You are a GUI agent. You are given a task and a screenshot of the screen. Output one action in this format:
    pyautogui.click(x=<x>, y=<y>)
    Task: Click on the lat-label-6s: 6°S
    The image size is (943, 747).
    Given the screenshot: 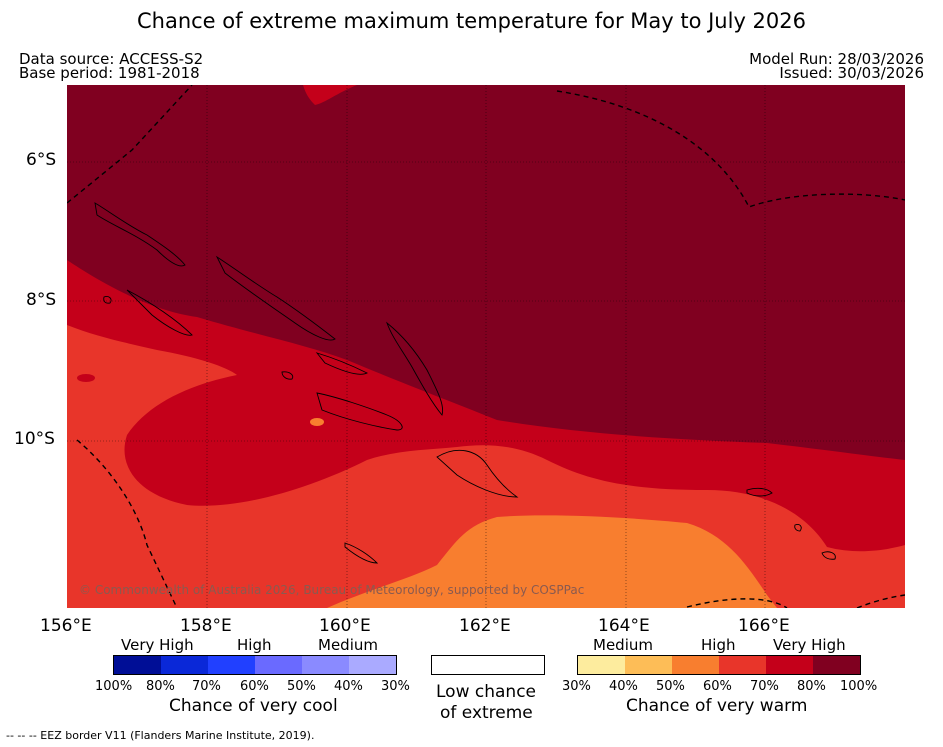 What is the action you would take?
    pyautogui.click(x=41, y=160)
    